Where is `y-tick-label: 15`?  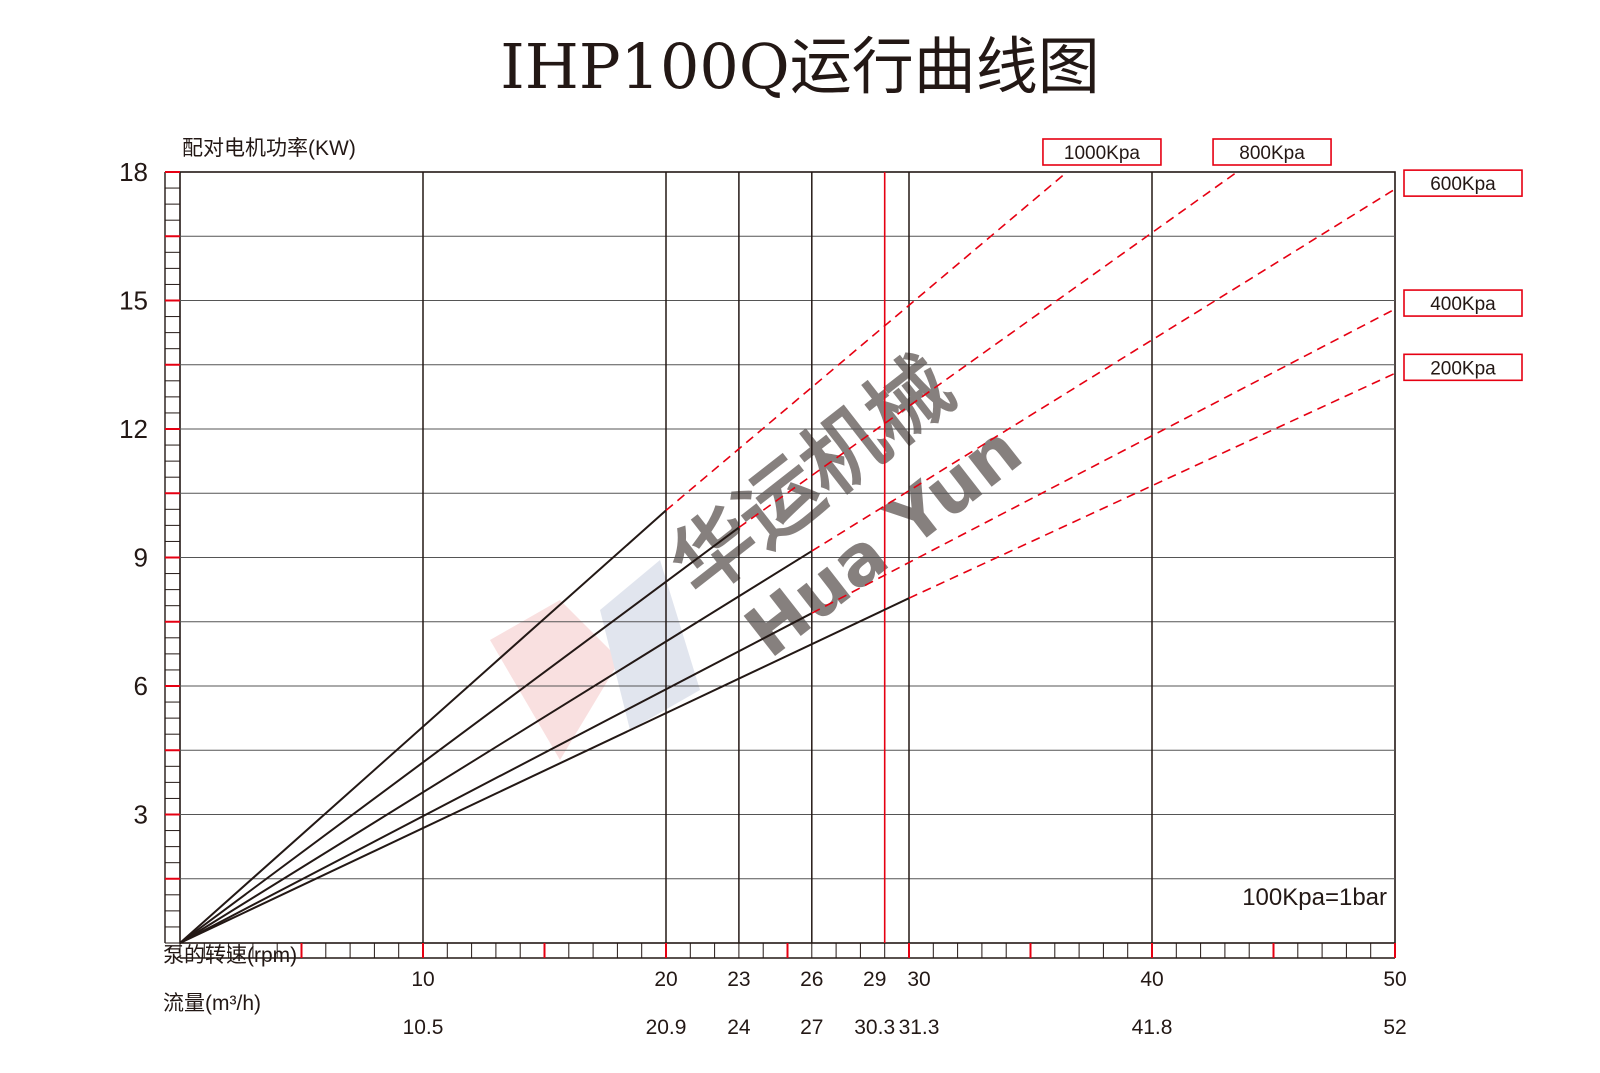
y-tick-label: 15 is located at coordinates (133, 301).